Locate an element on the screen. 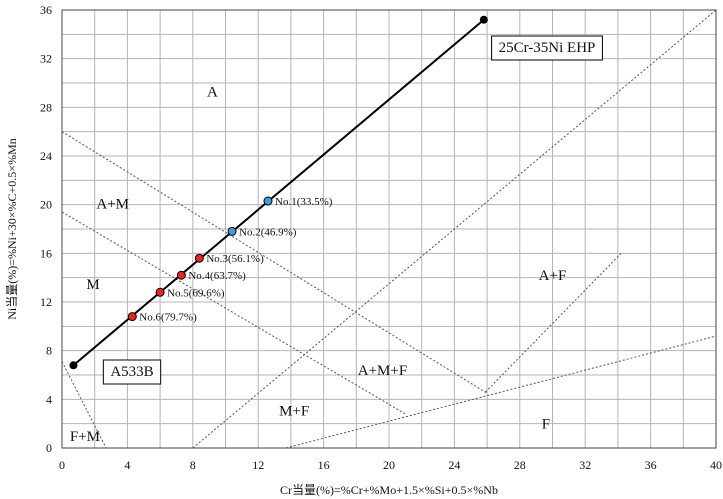 Image resolution: width=723 pixels, height=499 pixels. y-tick-label: 32 is located at coordinates (46, 59).